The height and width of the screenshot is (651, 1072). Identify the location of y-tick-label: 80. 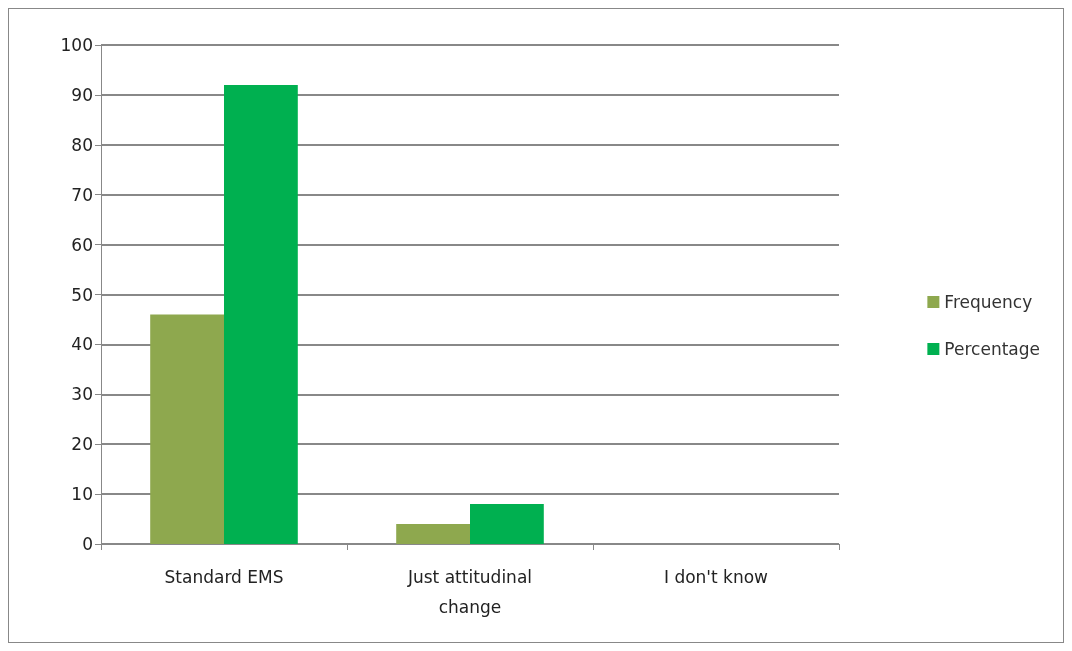
(82, 144).